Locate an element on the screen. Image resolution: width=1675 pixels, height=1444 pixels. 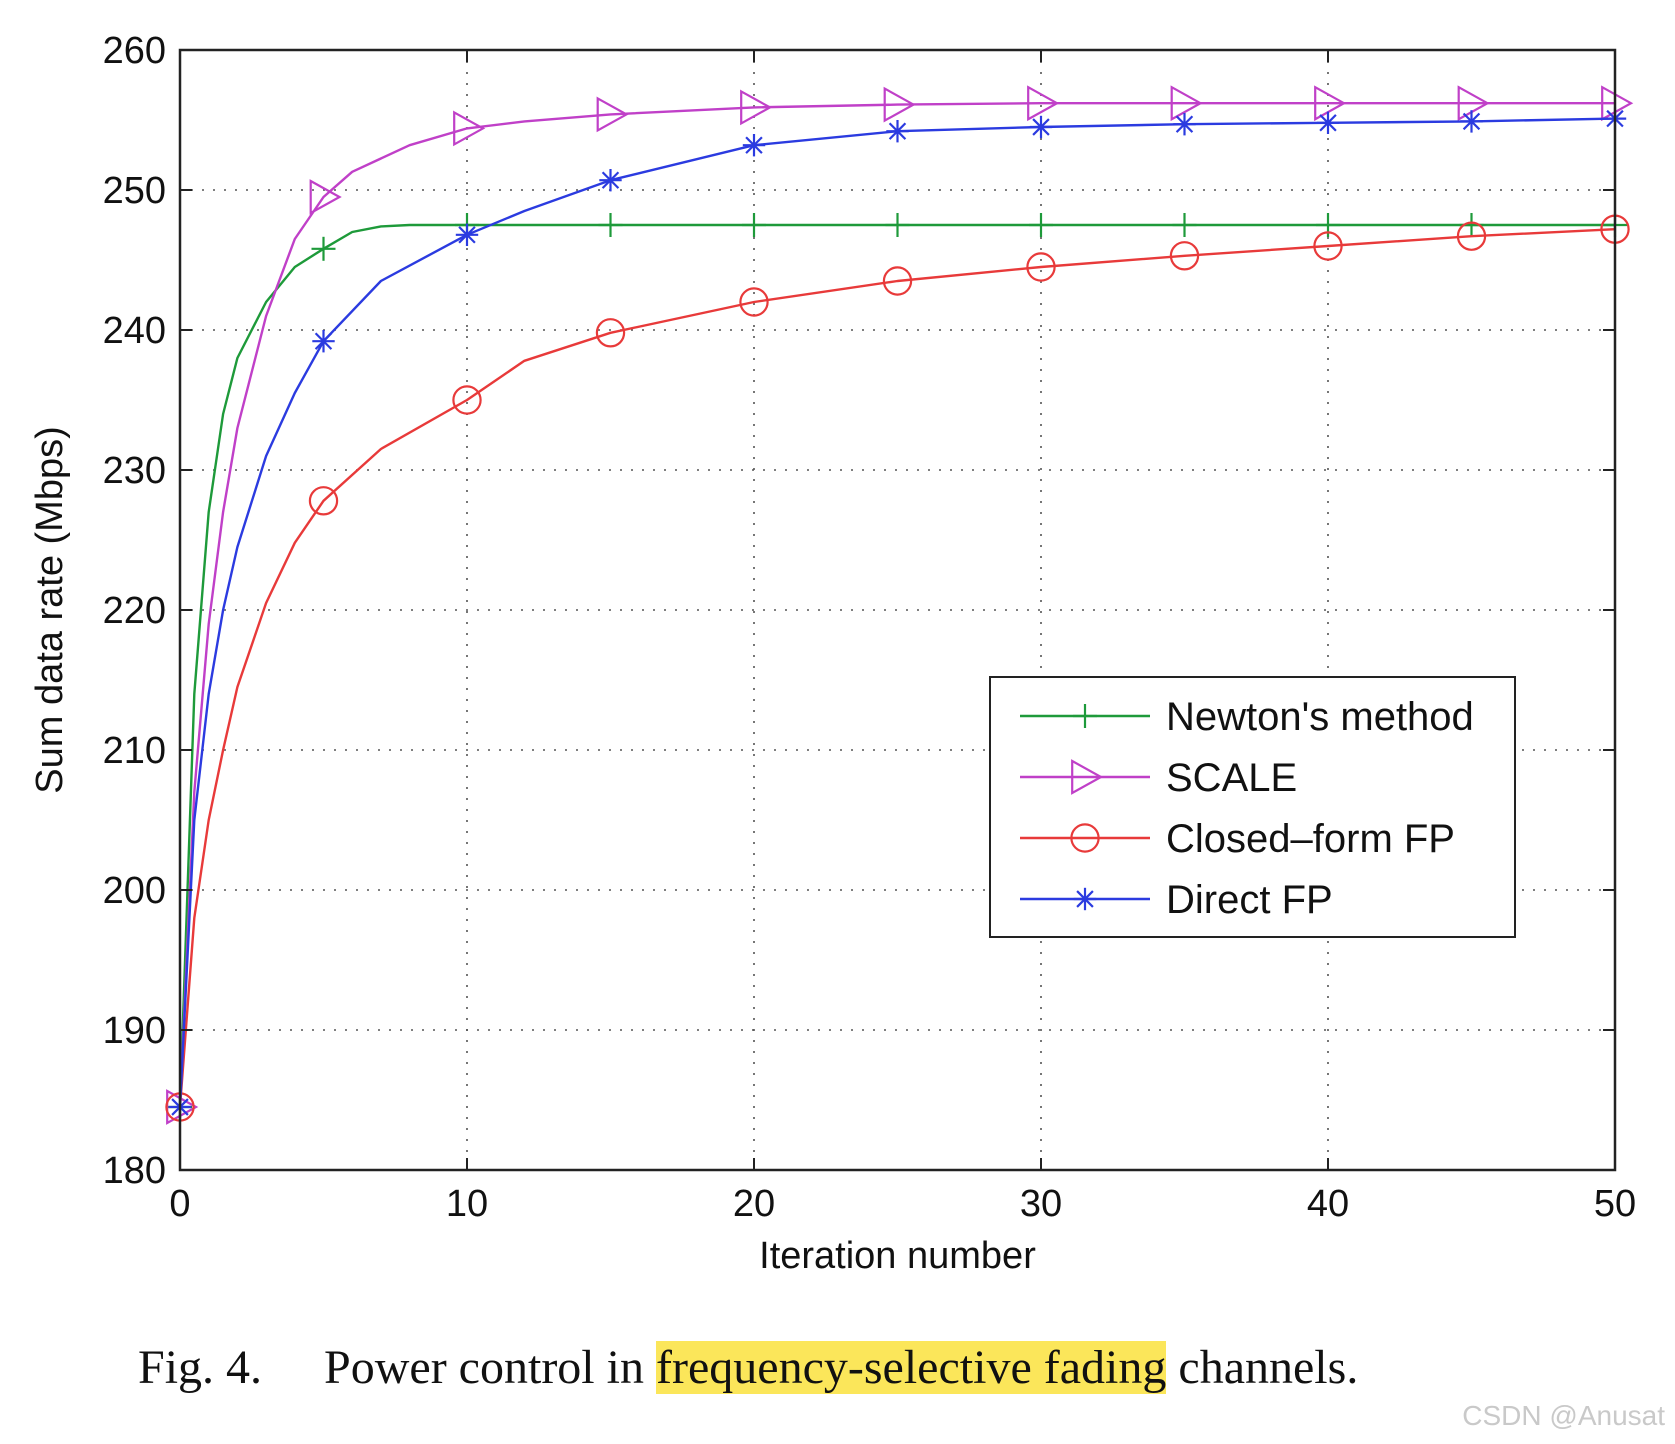
y-tick-label: 190 is located at coordinates (134, 1031).